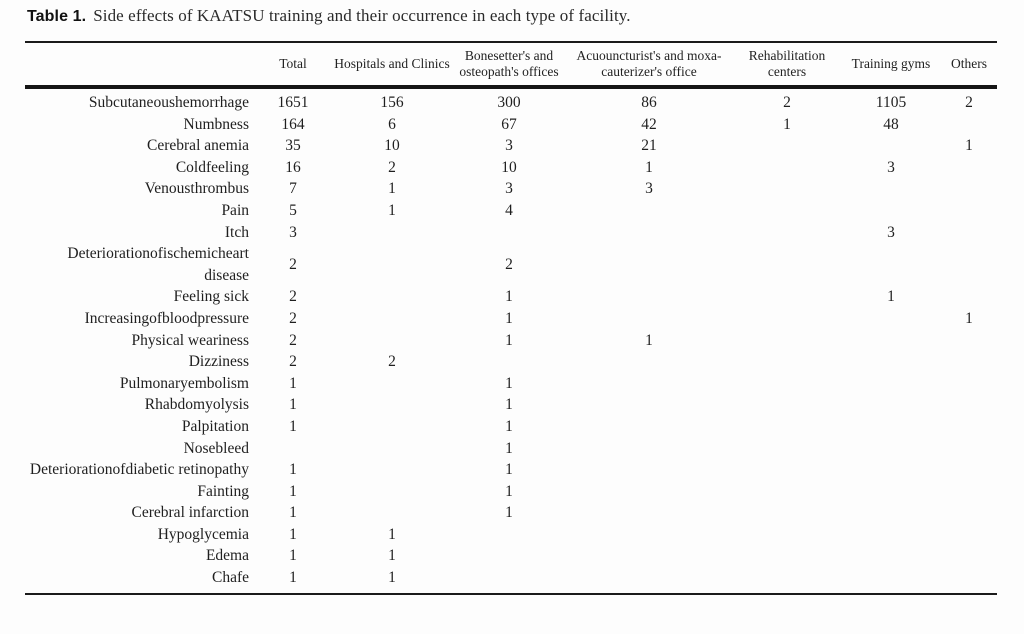  I want to click on row-label: Physical weariness, so click(190, 340).